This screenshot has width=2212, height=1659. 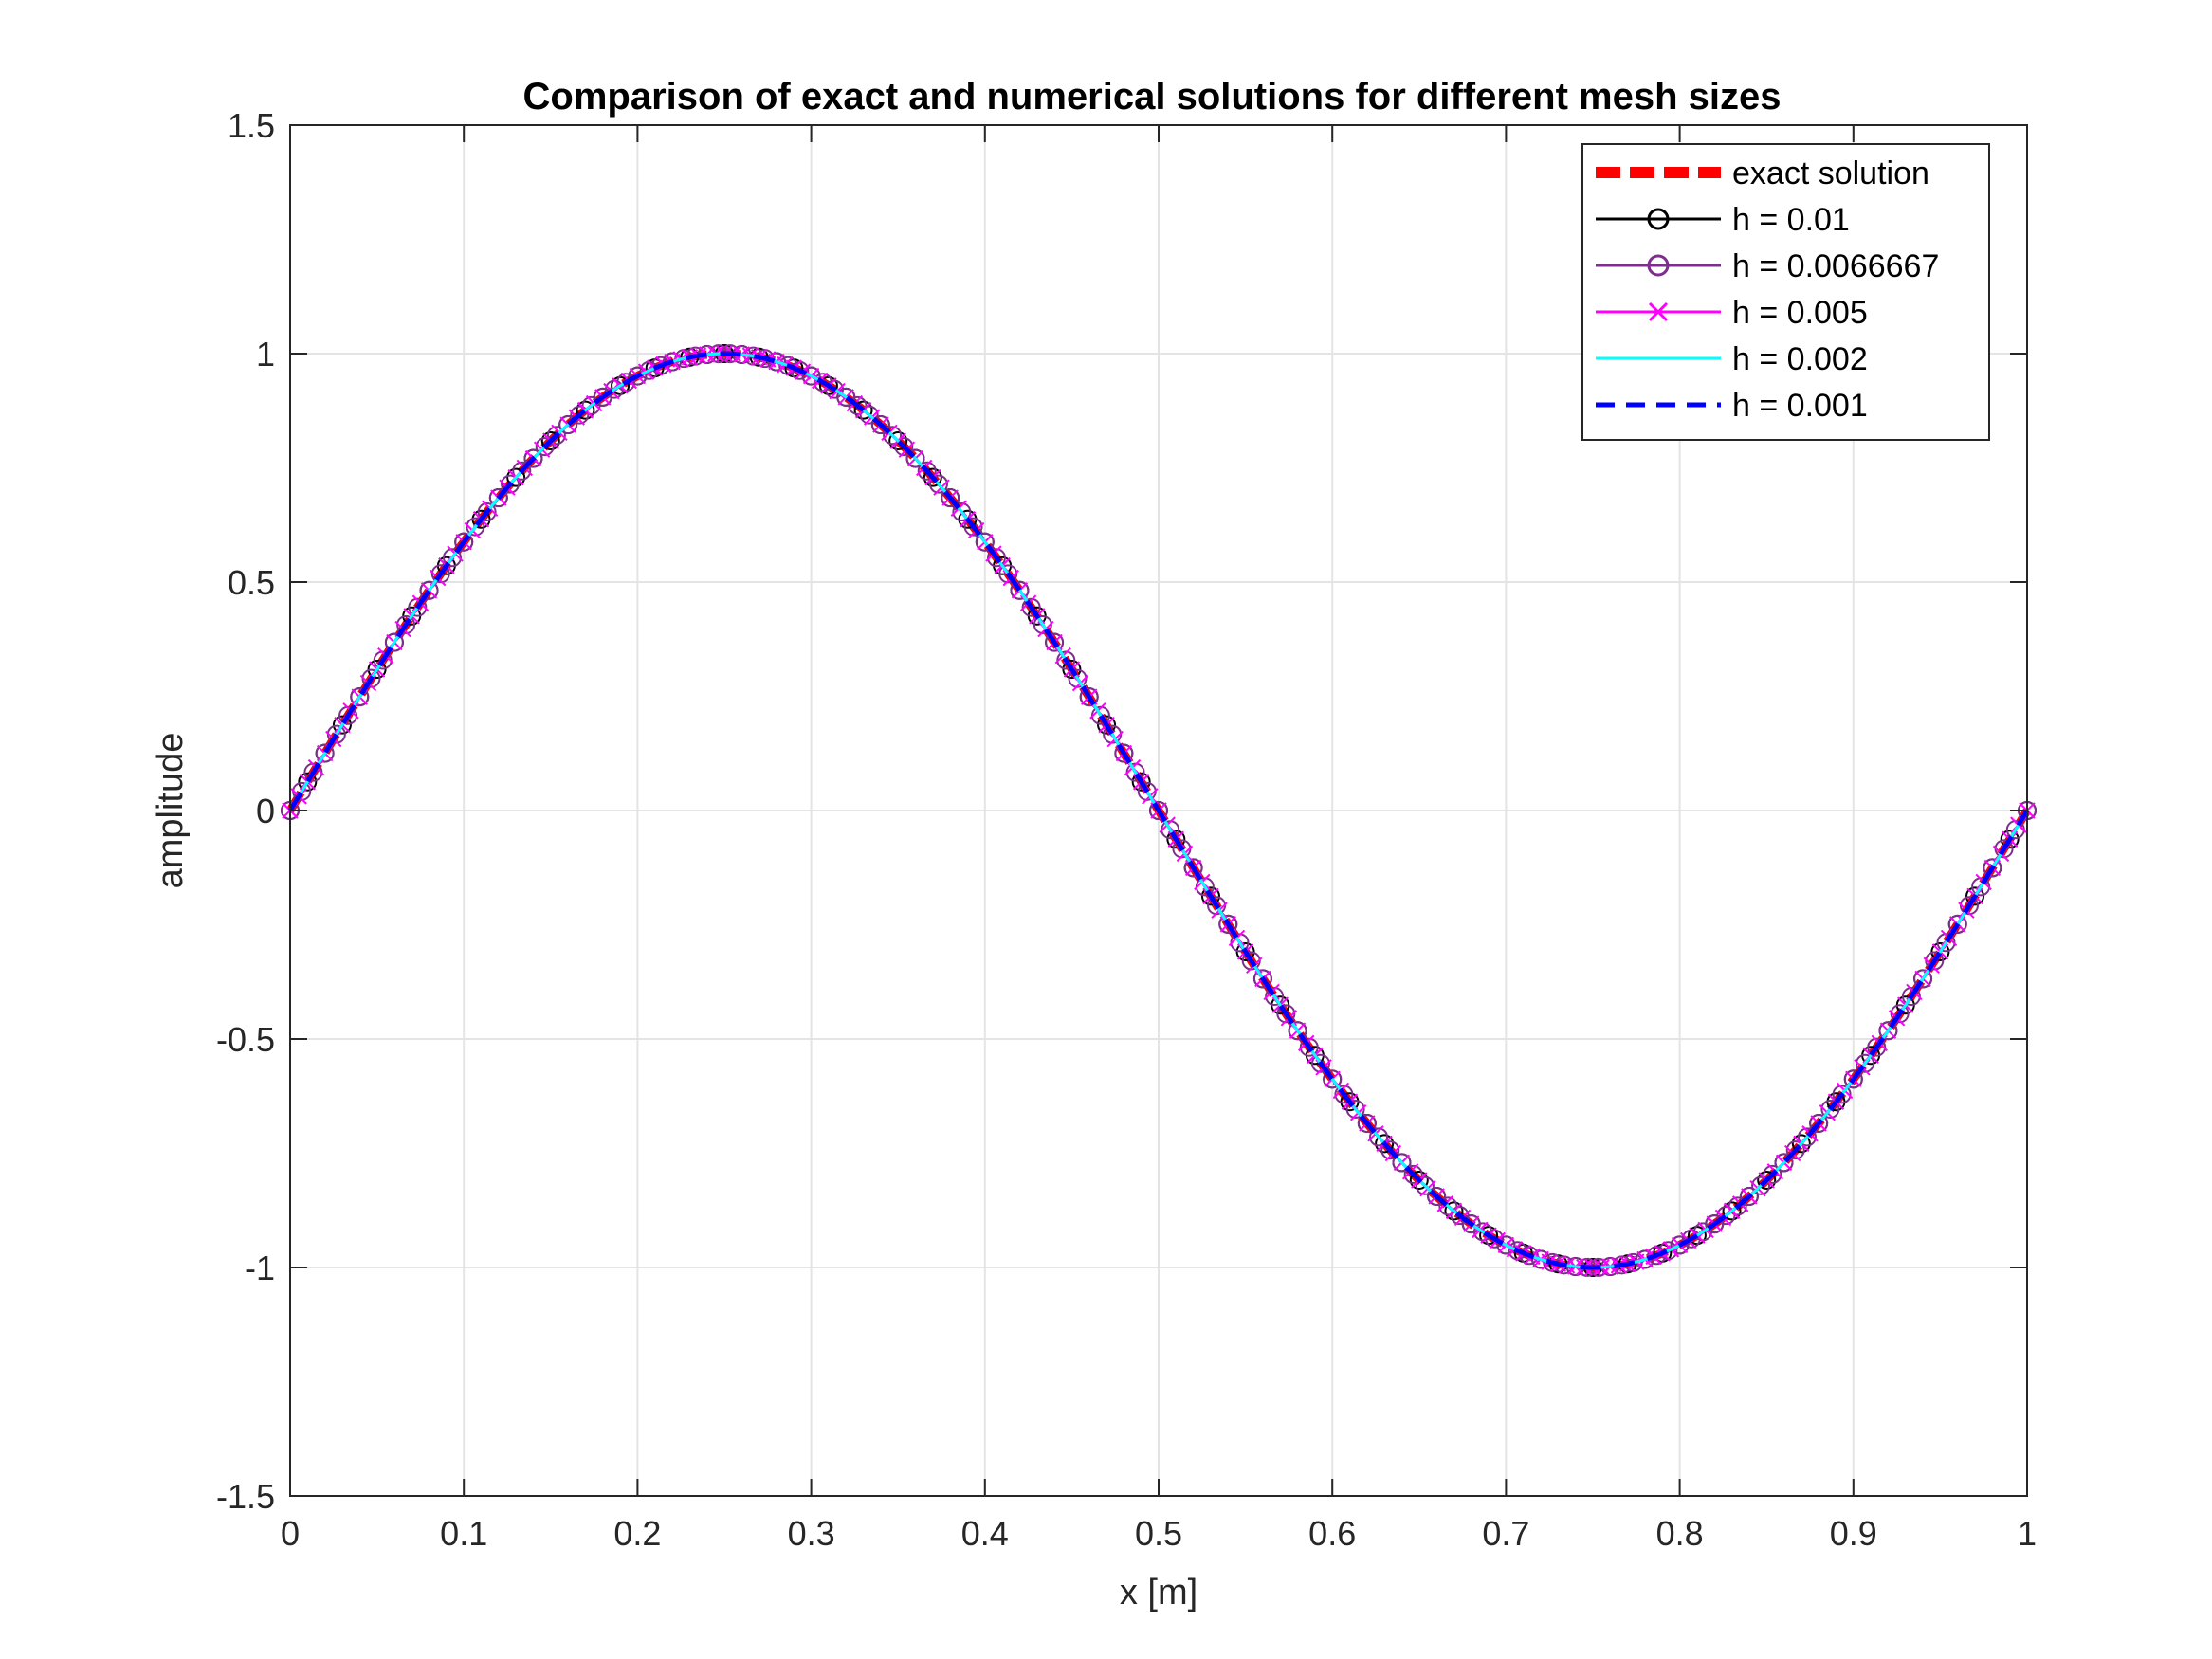 What do you see at coordinates (1800, 359) in the screenshot?
I see `legend-label: h = 0.002` at bounding box center [1800, 359].